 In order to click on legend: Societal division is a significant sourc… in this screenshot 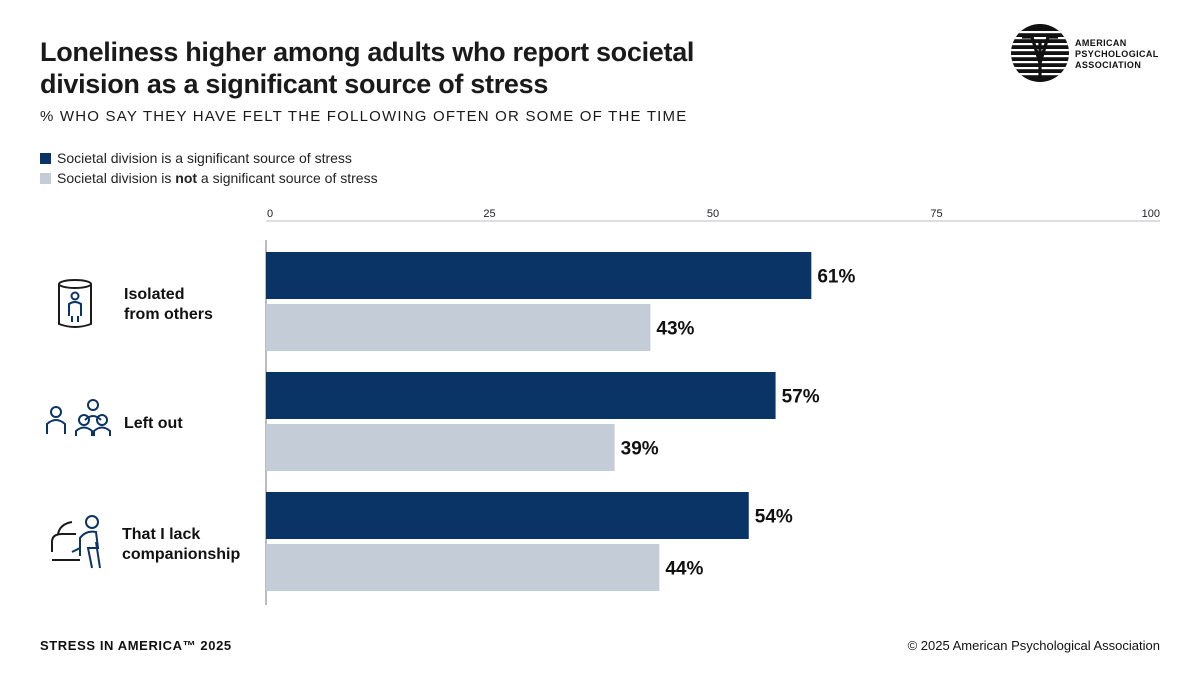, I will do `click(209, 168)`.